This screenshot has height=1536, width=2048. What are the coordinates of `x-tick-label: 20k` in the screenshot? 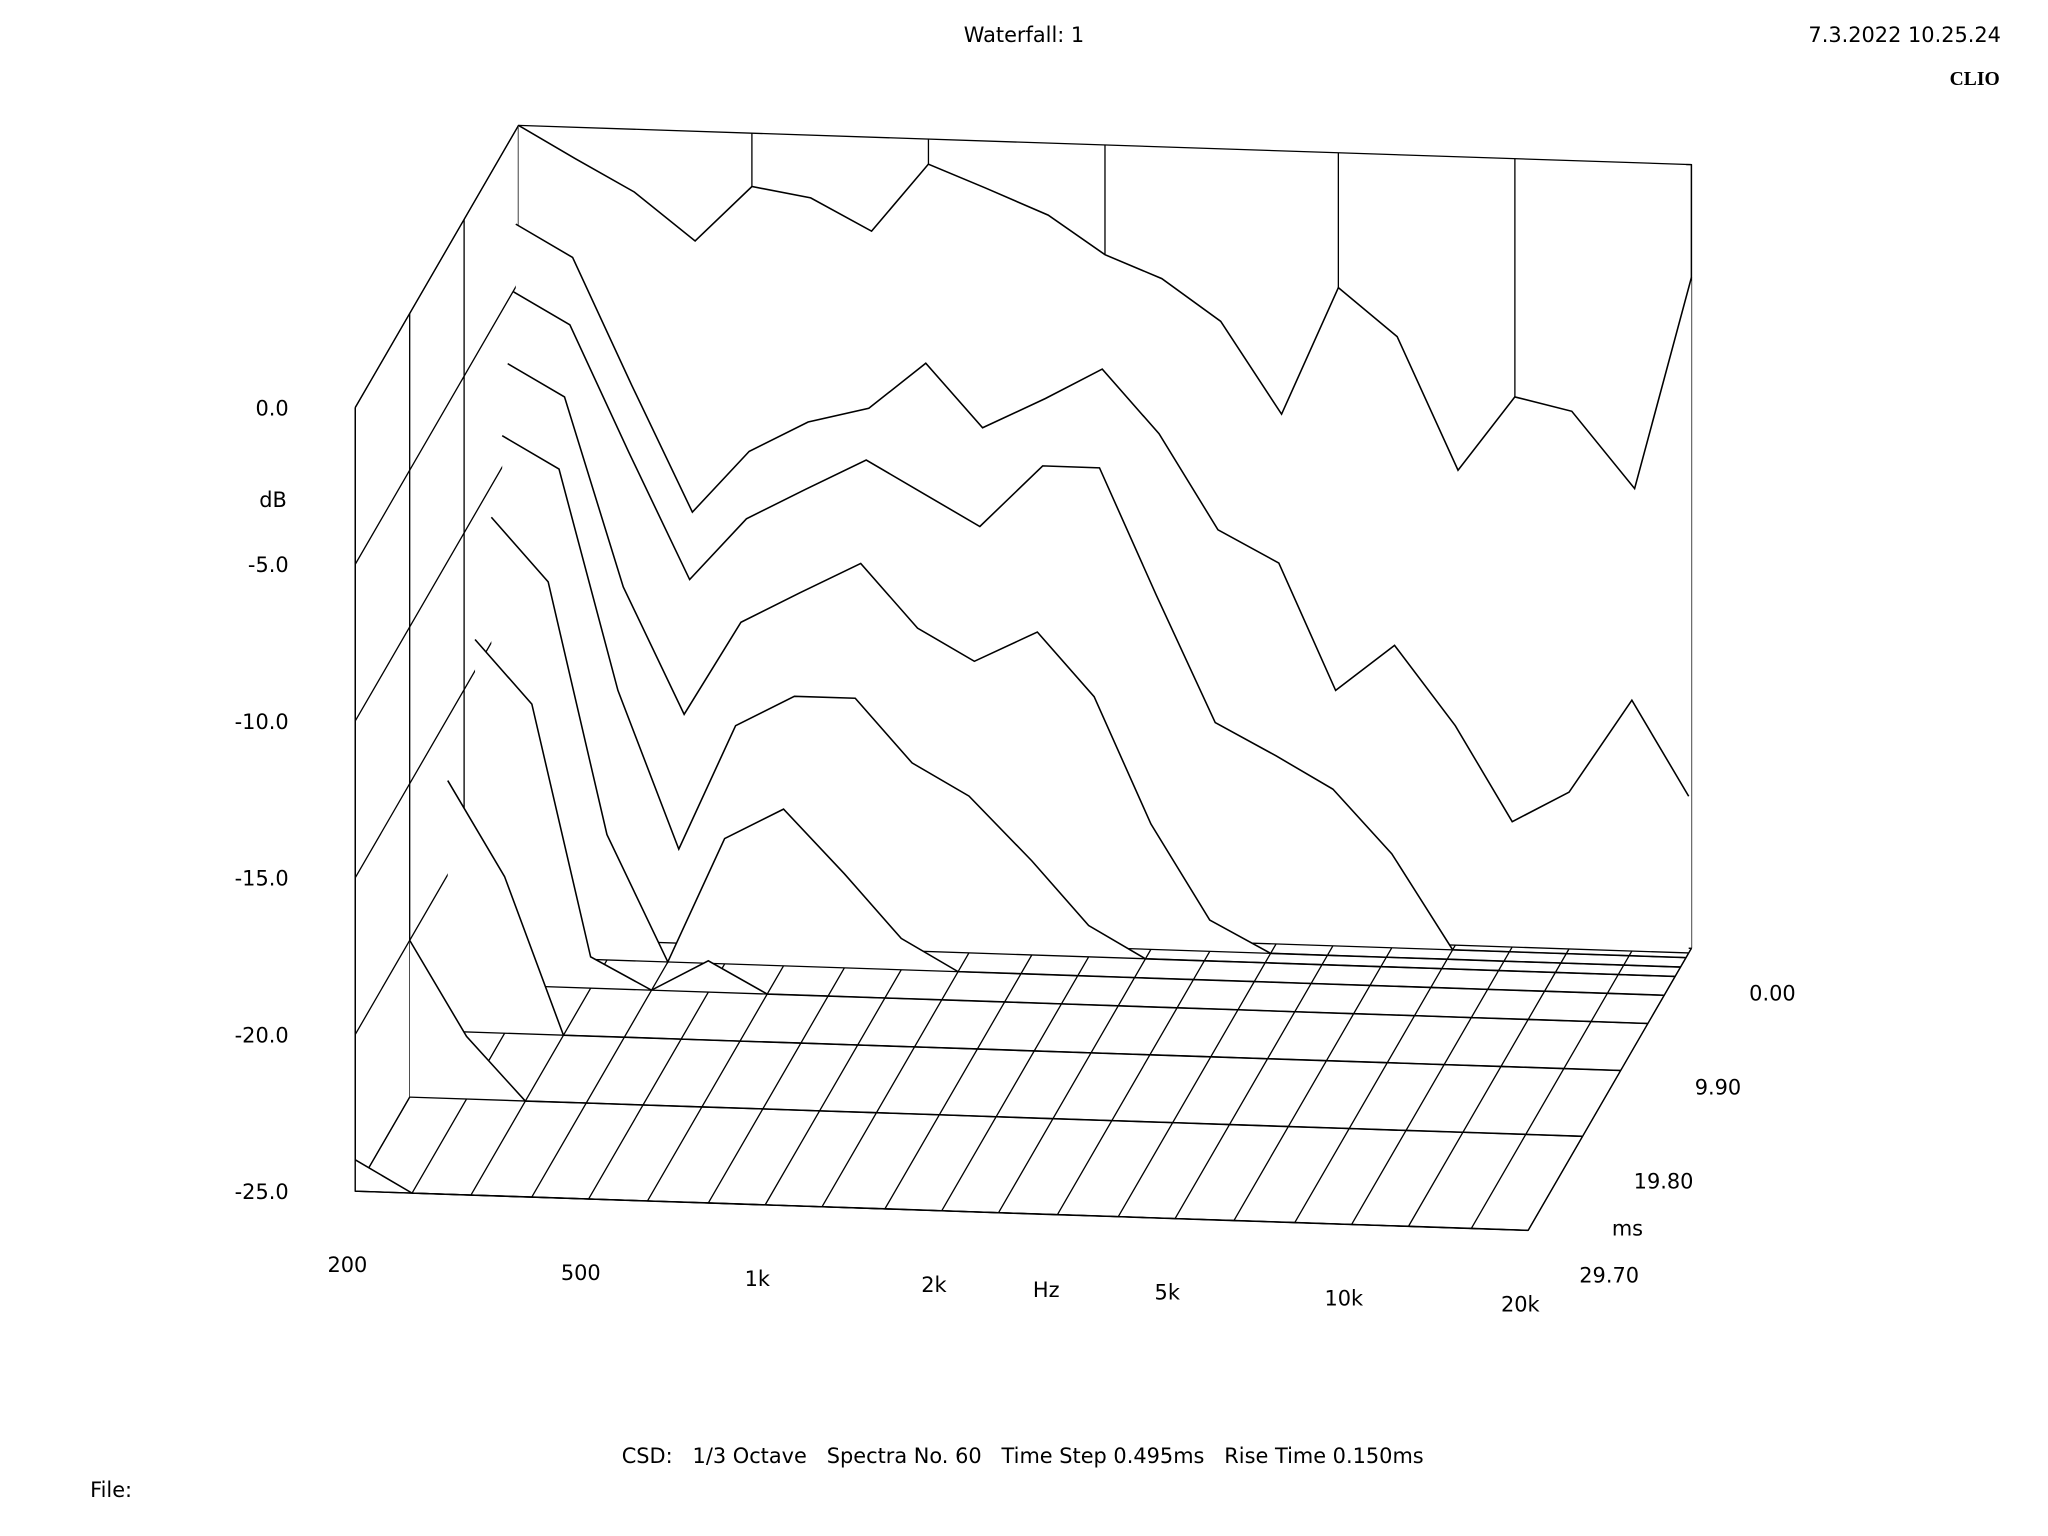 It's located at (1521, 1304).